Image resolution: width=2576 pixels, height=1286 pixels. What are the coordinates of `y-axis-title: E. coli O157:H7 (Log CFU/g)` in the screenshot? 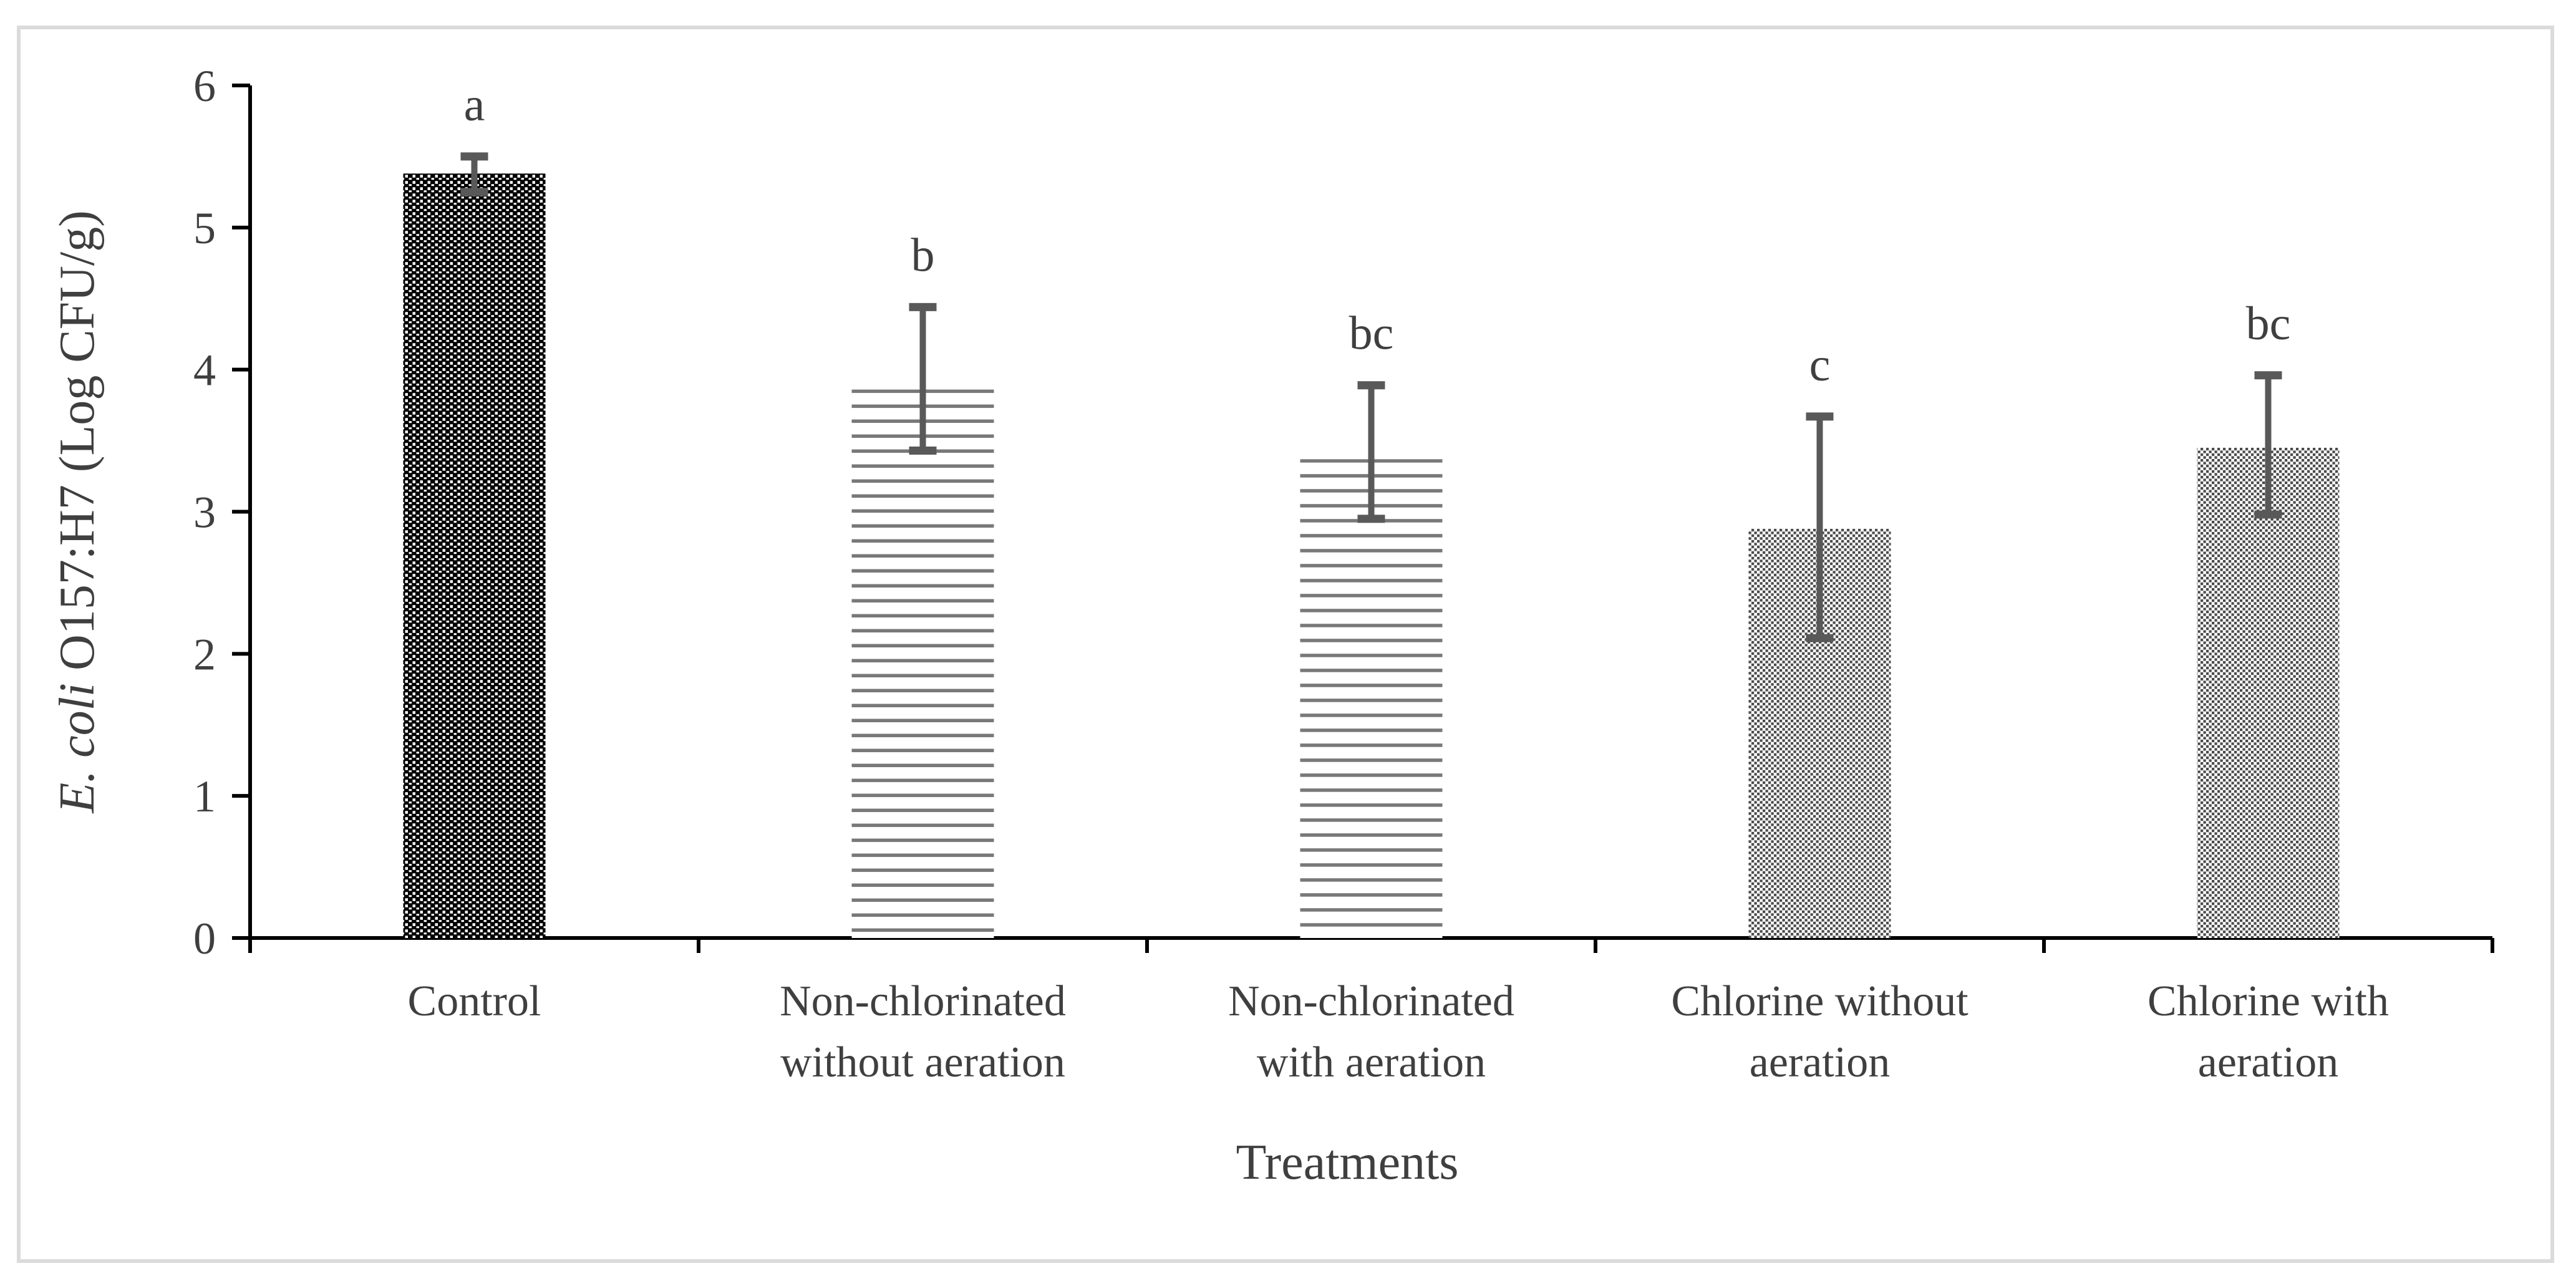 It's located at (77, 512).